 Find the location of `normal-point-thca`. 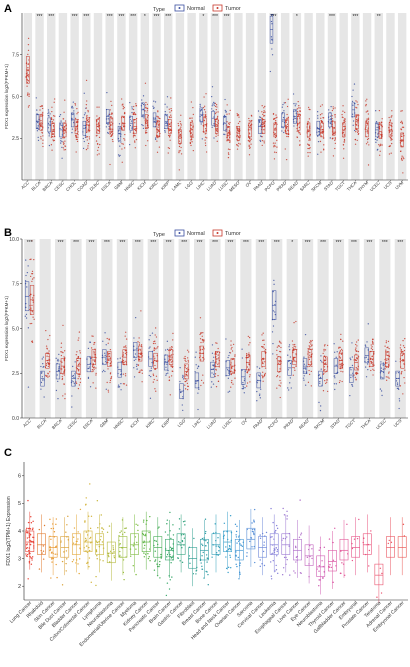

normal-point-thca is located at coordinates (368, 369).